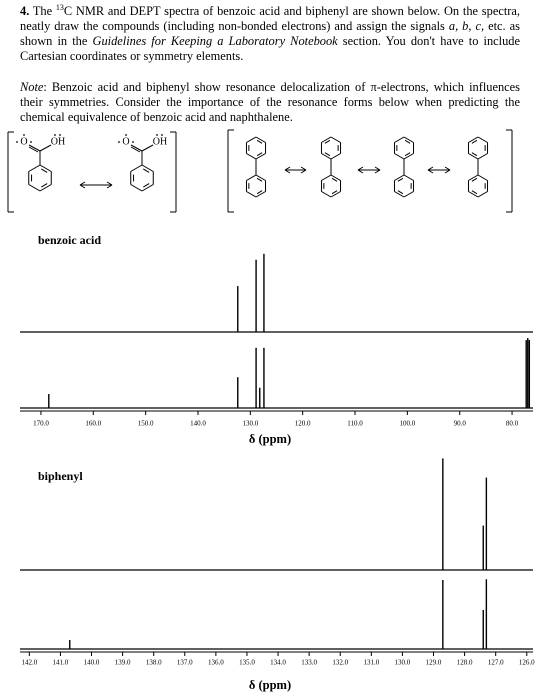 This screenshot has height=694, width=541. Describe the element at coordinates (407, 424) in the screenshot. I see `x-tick-label: 100.0` at that location.